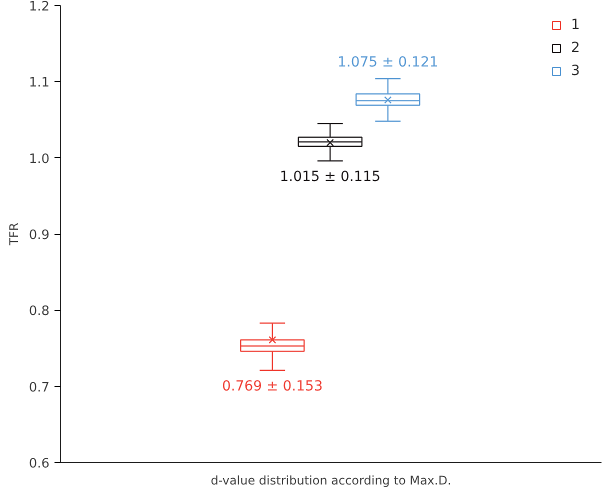 The height and width of the screenshot is (500, 616). Describe the element at coordinates (39, 464) in the screenshot. I see `y-tick-label: 0.6` at that location.